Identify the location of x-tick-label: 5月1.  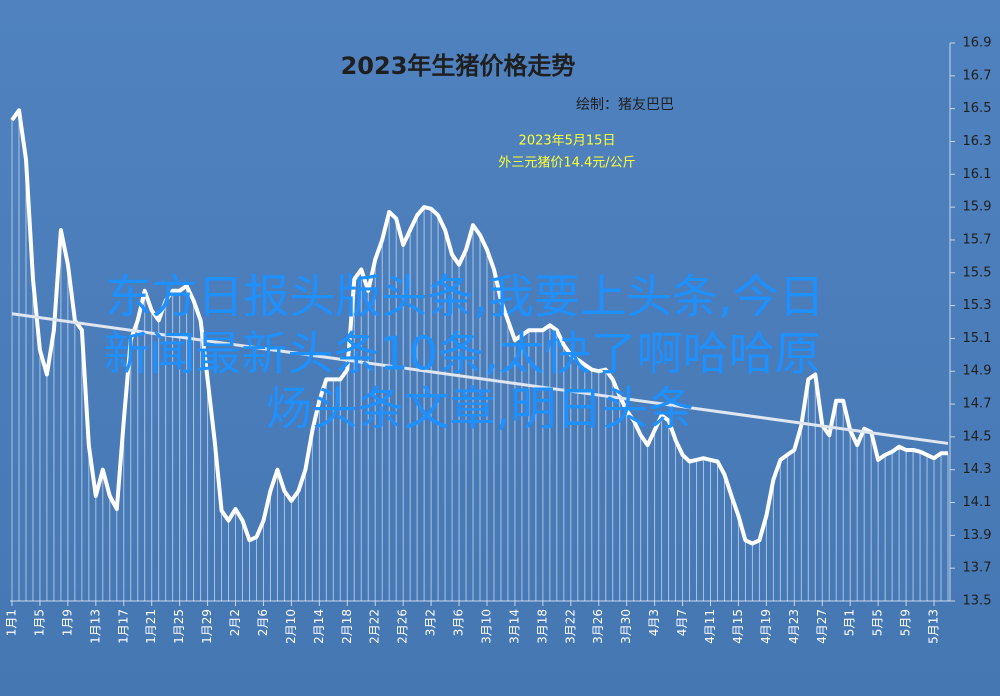
(850, 622).